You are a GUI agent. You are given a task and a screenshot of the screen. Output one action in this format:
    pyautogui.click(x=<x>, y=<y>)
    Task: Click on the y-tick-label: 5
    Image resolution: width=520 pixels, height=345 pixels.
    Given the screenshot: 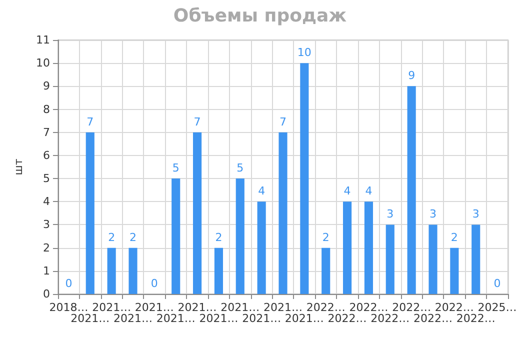 What is the action you would take?
    pyautogui.click(x=46, y=179)
    